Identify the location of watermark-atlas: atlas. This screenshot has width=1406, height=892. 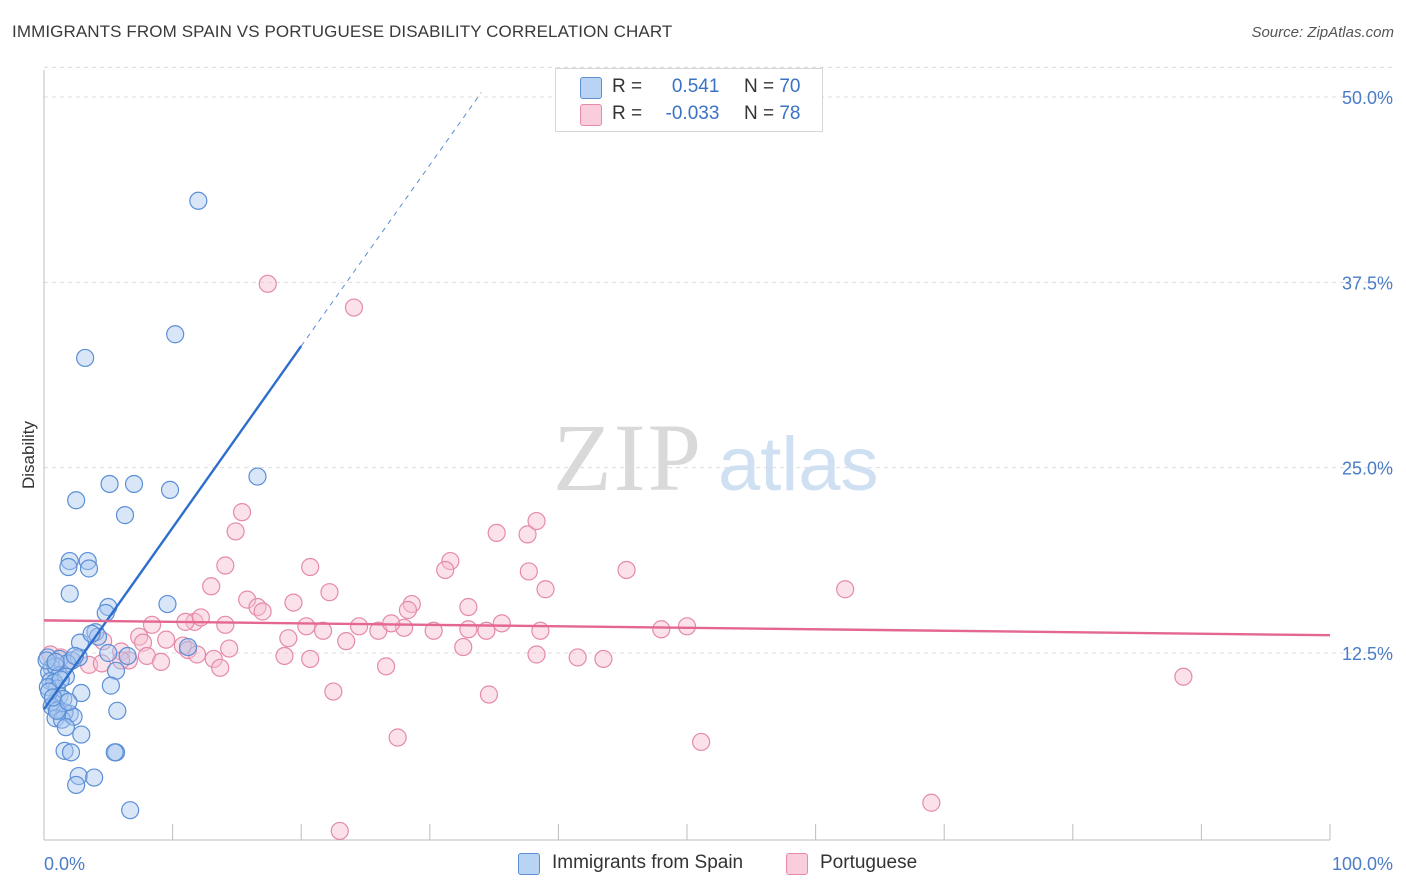
(798, 464).